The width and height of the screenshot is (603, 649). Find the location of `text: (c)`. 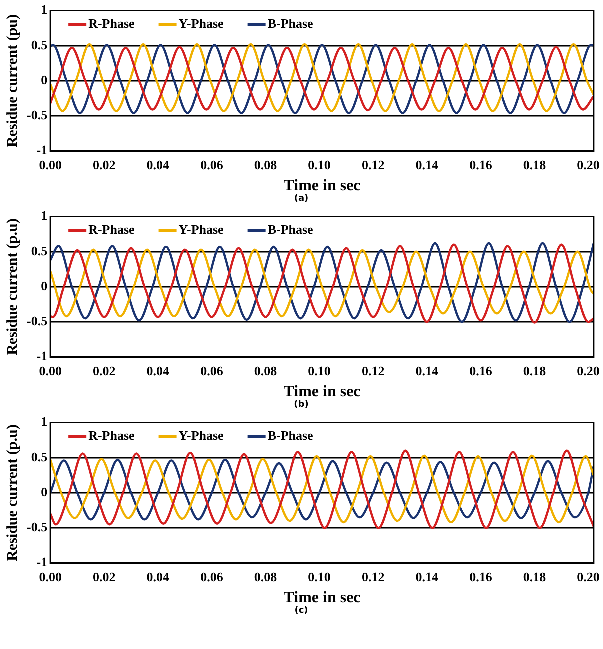

text: (c) is located at coordinates (302, 612).